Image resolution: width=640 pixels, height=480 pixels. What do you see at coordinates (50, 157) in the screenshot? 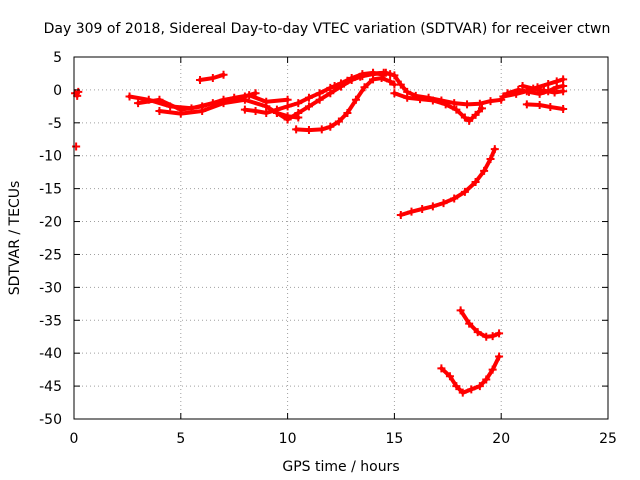
I see `y-tick-label: -10` at bounding box center [50, 157].